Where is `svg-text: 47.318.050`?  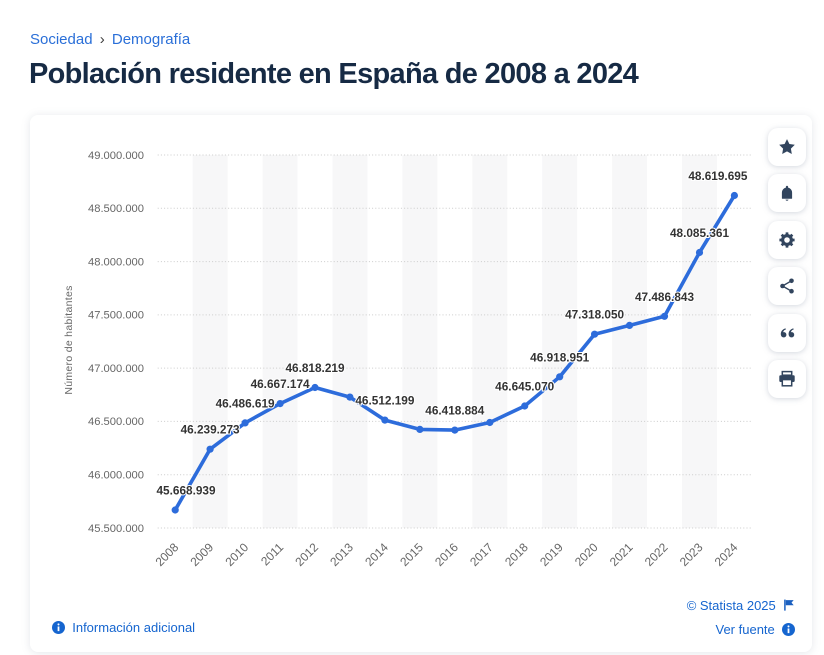 svg-text: 47.318.050 is located at coordinates (594, 315).